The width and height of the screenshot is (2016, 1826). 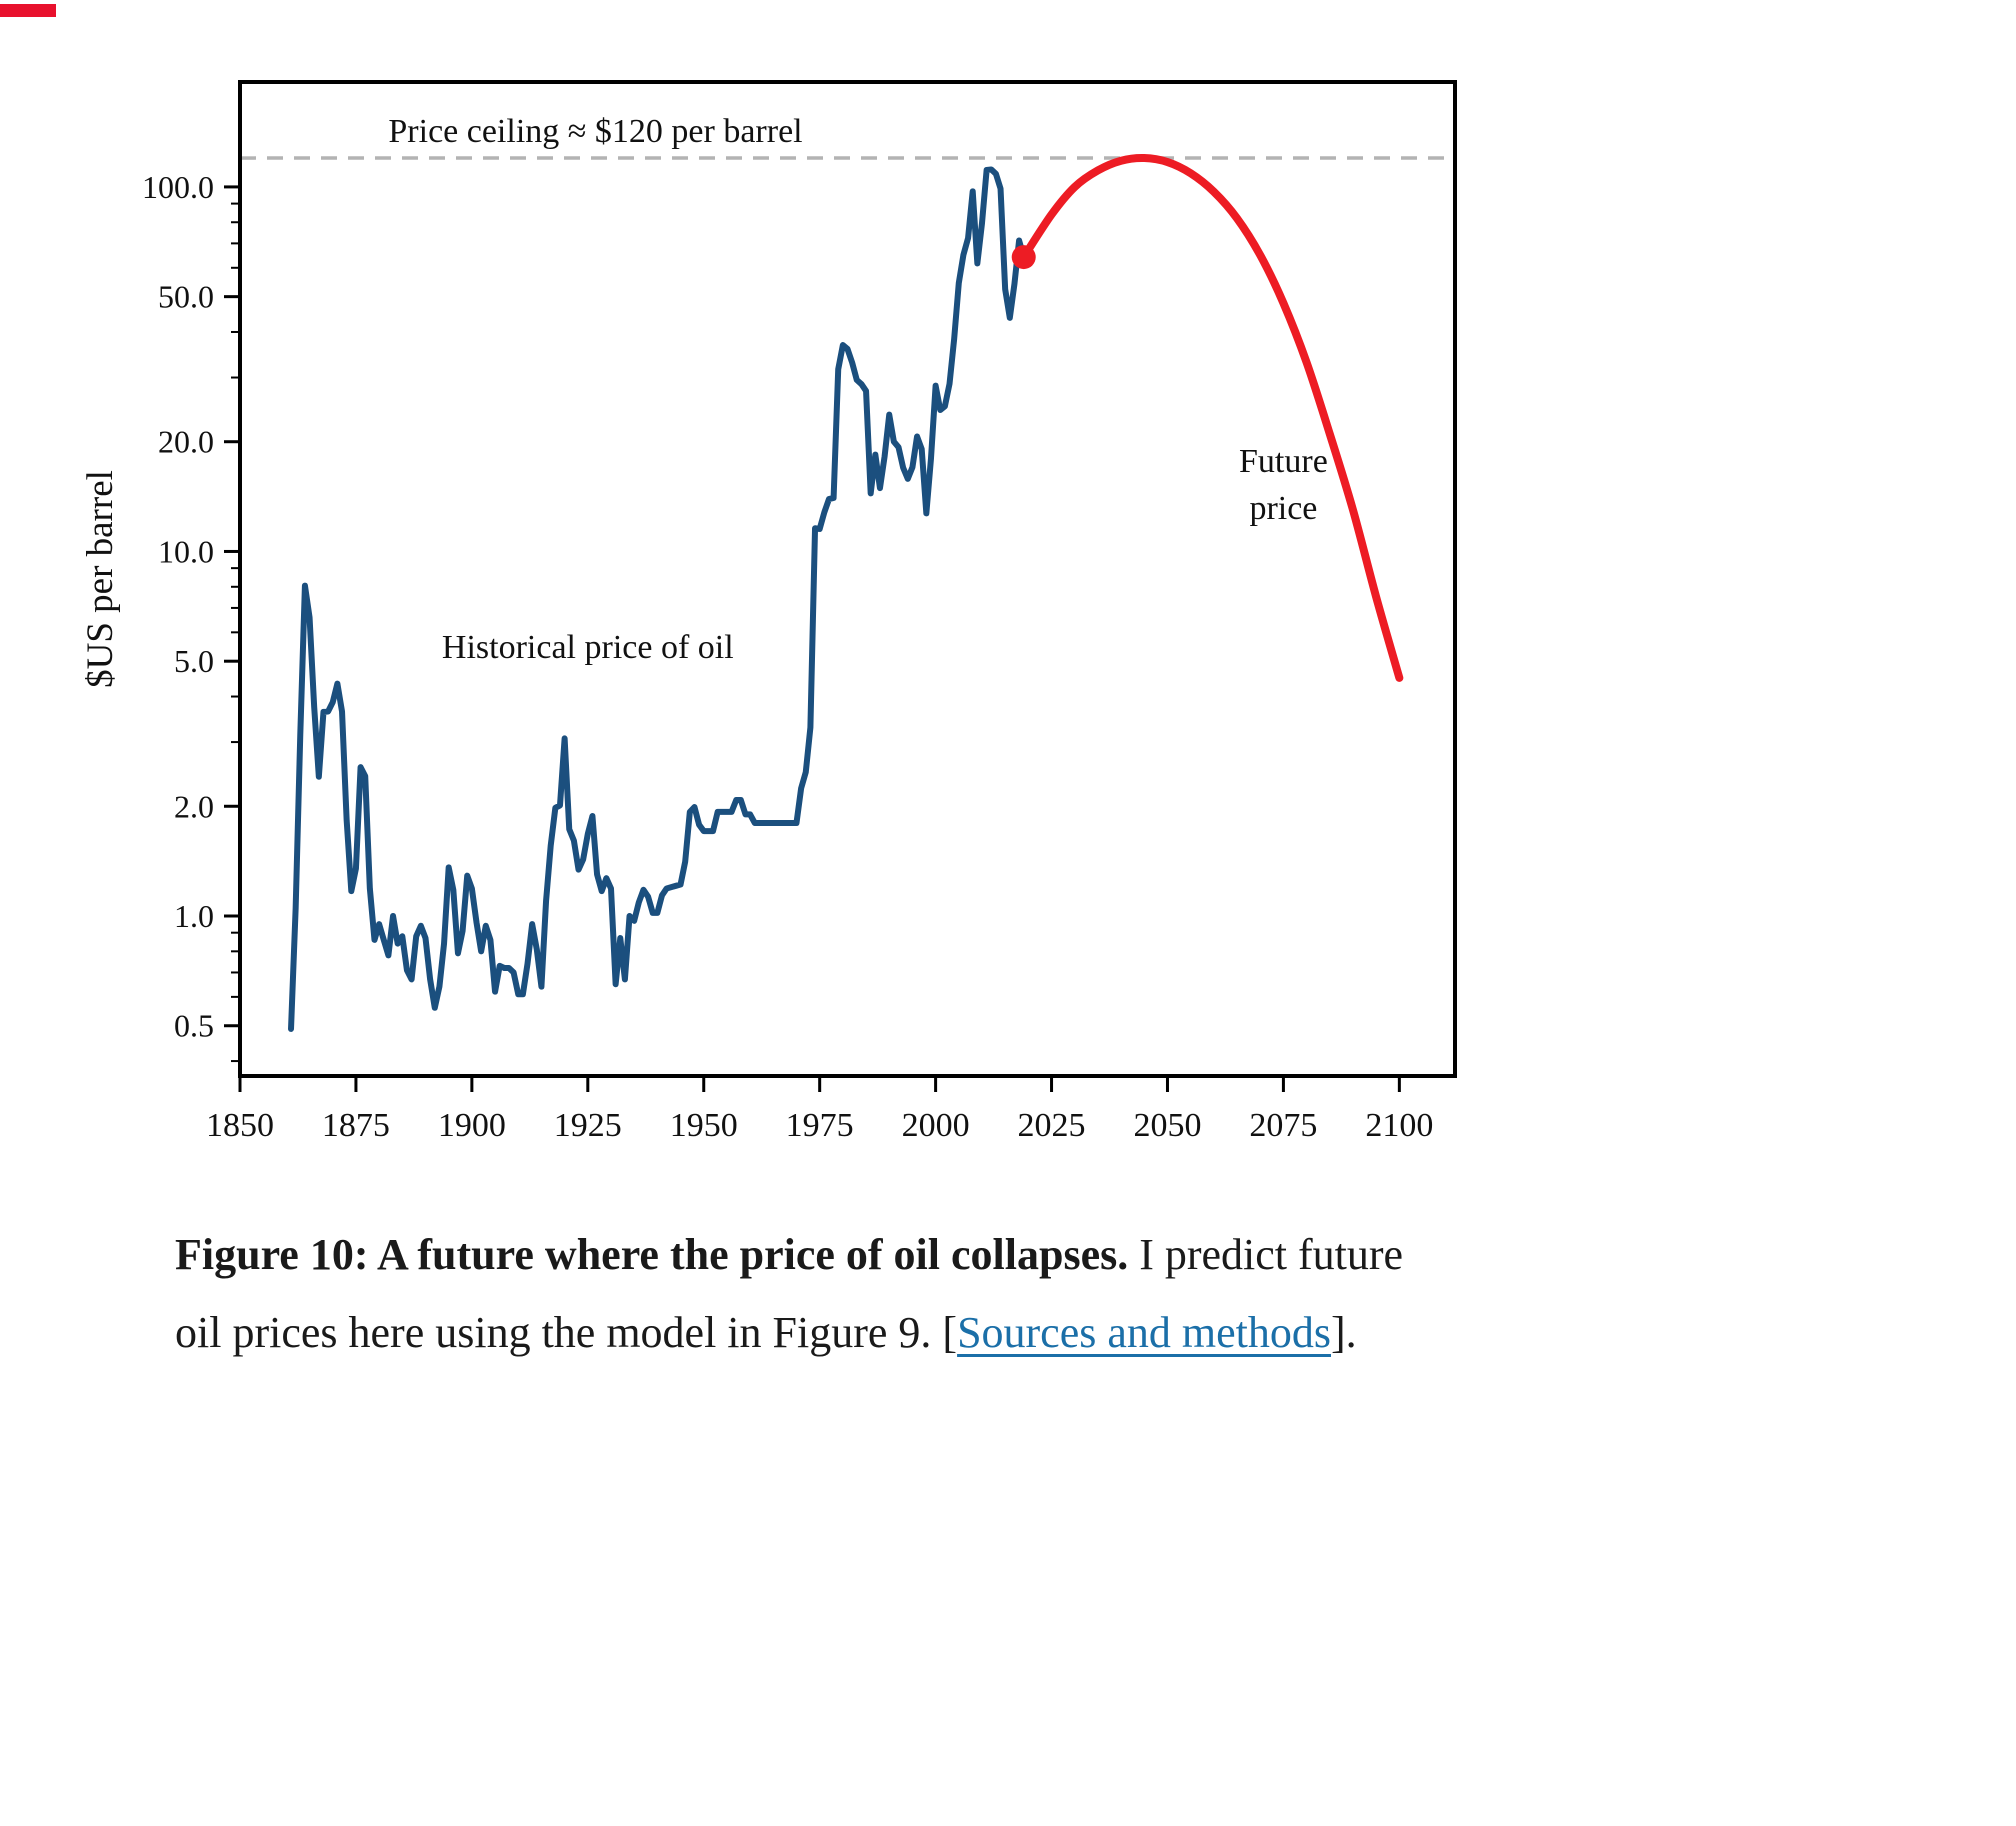 I want to click on future-annotation: Future, so click(x=1283, y=461).